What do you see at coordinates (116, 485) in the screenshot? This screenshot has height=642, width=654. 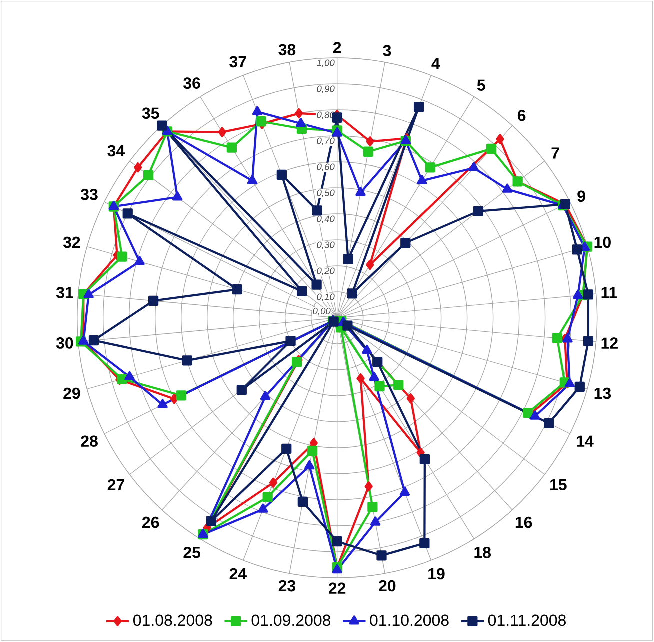 I see `spoke-label: 27` at bounding box center [116, 485].